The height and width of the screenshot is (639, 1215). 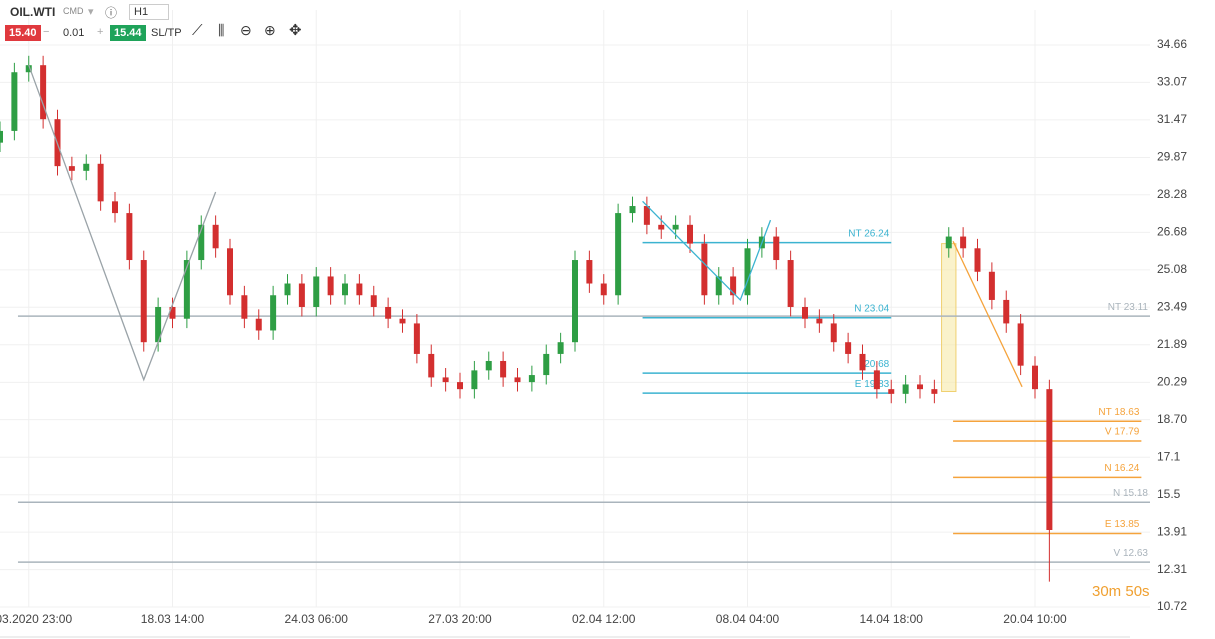 What do you see at coordinates (166, 33) in the screenshot?
I see `sl-tp: SL/TP` at bounding box center [166, 33].